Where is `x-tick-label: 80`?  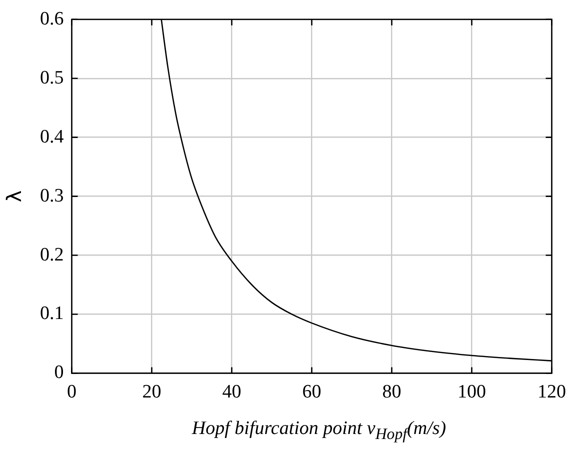 x-tick-label: 80 is located at coordinates (392, 392).